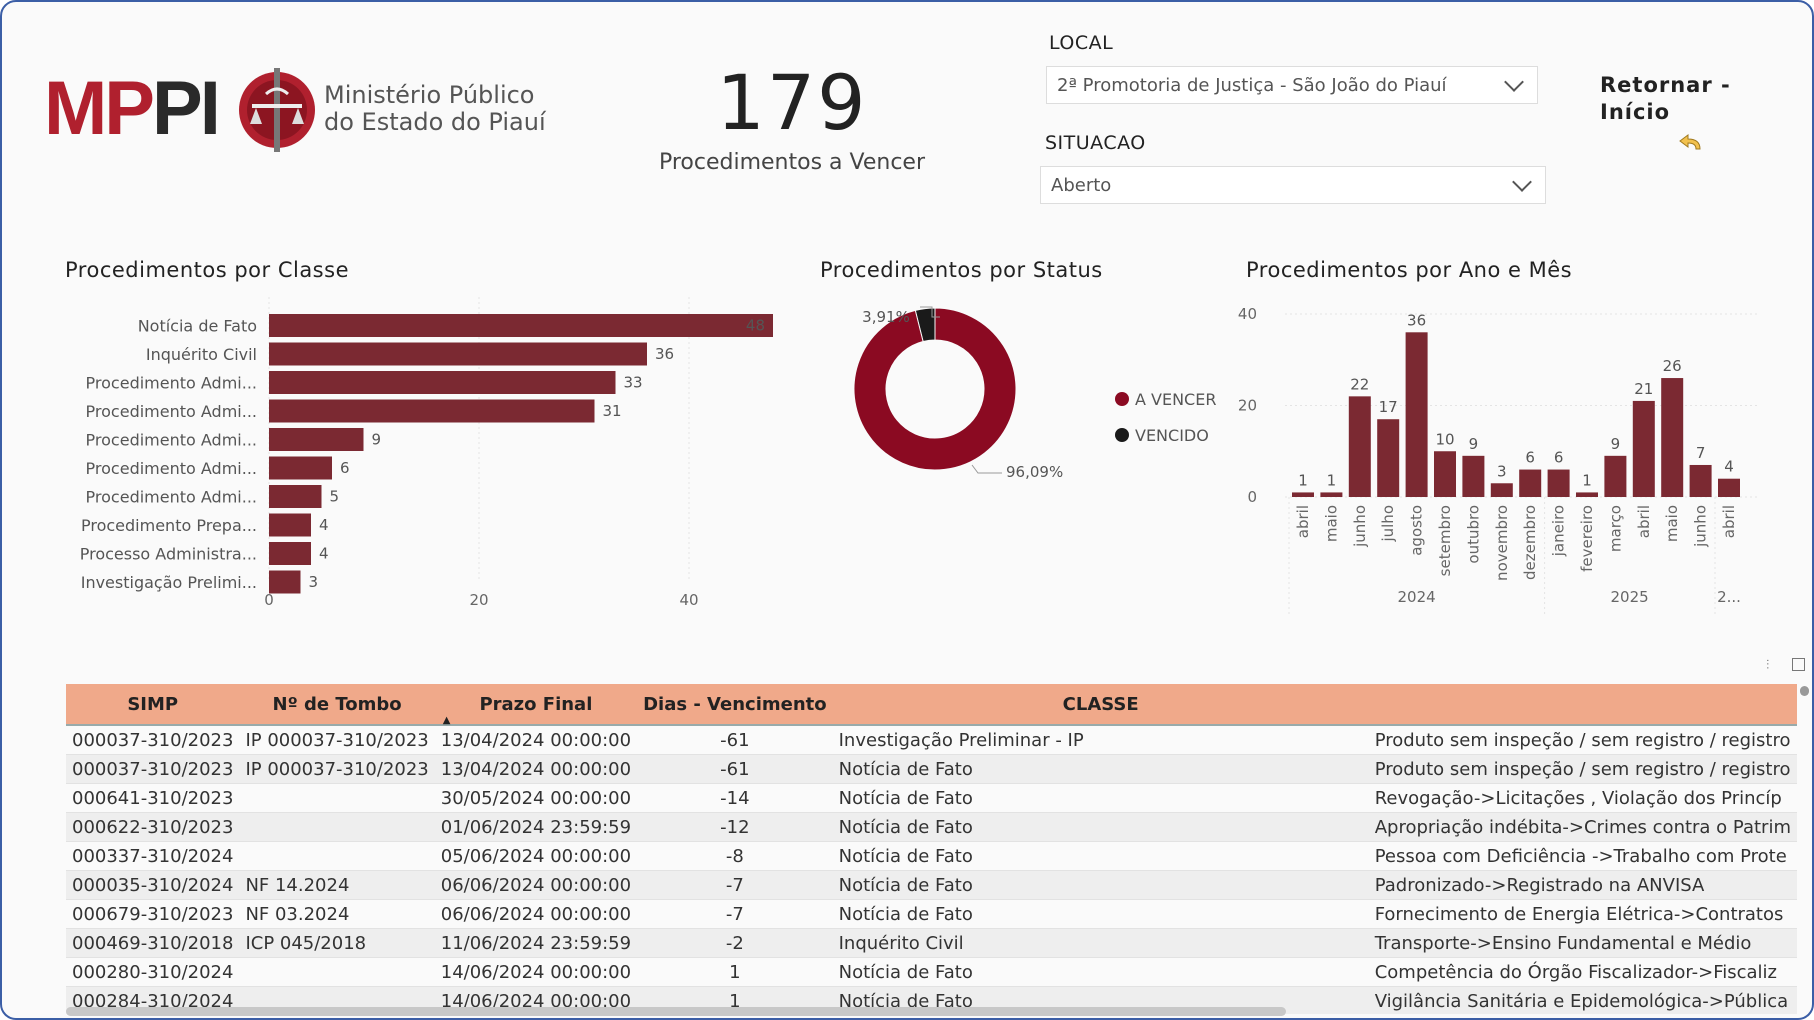 Image resolution: width=1814 pixels, height=1020 pixels. Describe the element at coordinates (633, 383) in the screenshot. I see `data-label: 33` at that location.